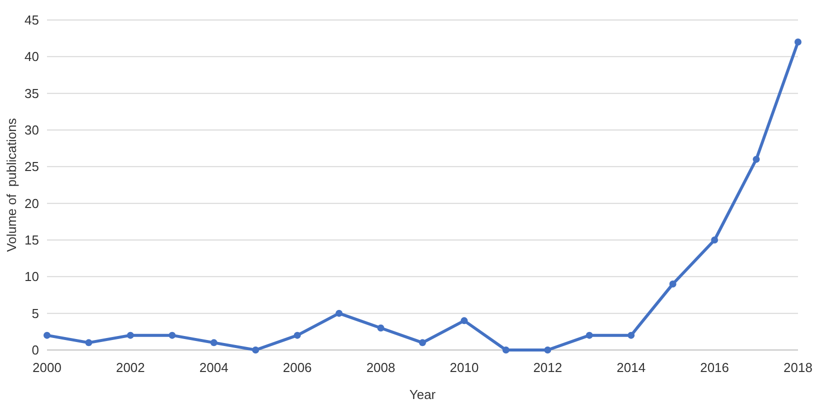  Describe the element at coordinates (213, 367) in the screenshot. I see `x-tick-label: 2004` at that location.